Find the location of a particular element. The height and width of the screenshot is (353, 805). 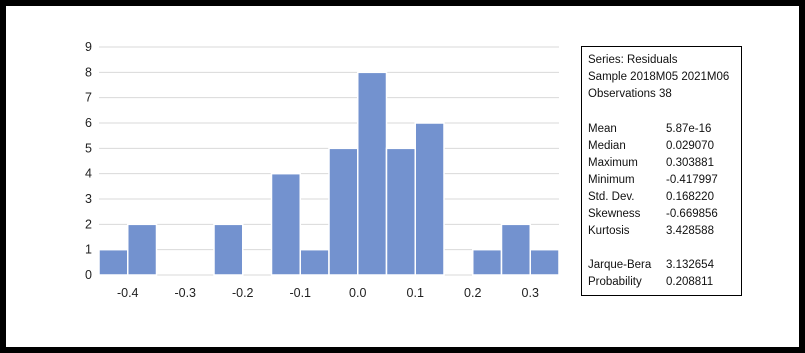

sample-label: Sample 2018M05 2021M06 is located at coordinates (659, 77).